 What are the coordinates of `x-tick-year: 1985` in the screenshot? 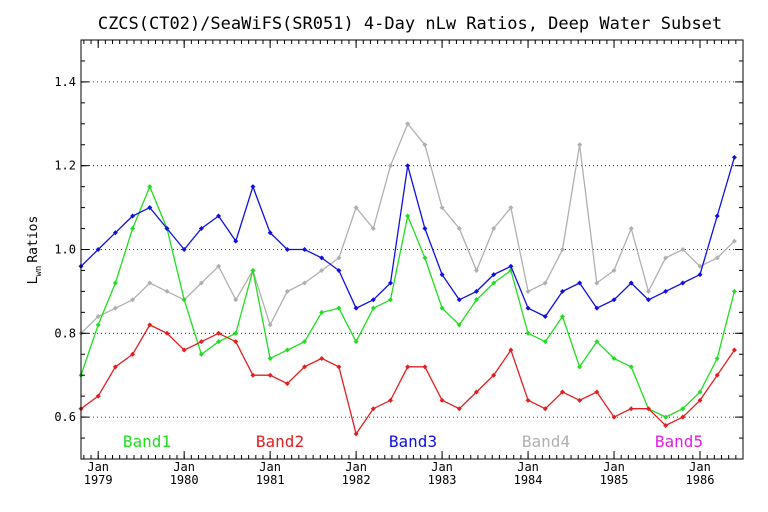 It's located at (614, 480).